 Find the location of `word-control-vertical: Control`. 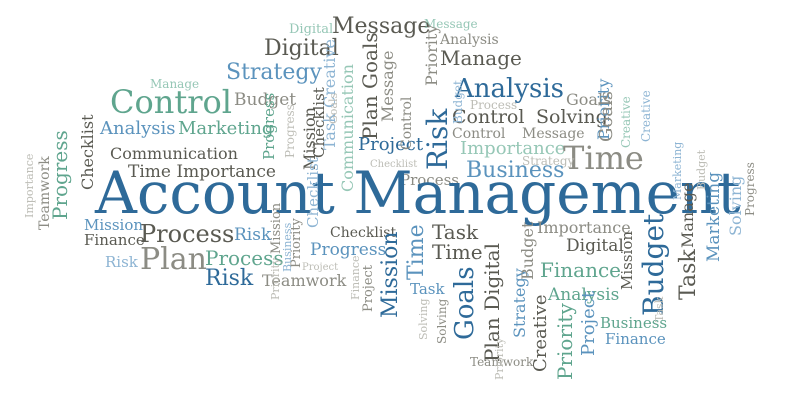

word-control-vertical: Control is located at coordinates (407, 123).